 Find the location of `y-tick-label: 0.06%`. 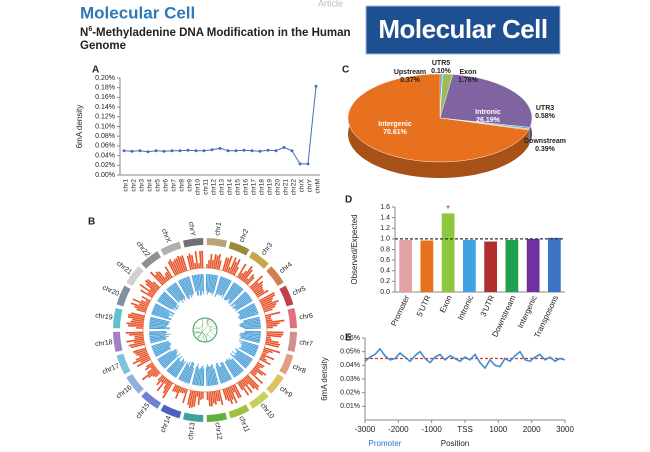

y-tick-label: 0.06% is located at coordinates (350, 338).